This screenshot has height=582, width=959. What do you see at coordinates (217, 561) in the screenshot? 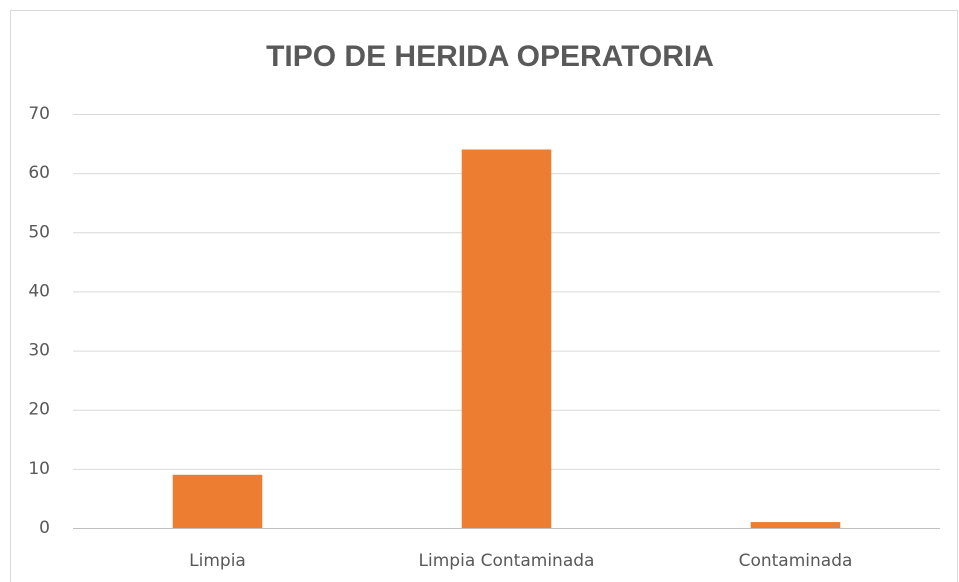
I see `x-tick-label: Limpia` at bounding box center [217, 561].